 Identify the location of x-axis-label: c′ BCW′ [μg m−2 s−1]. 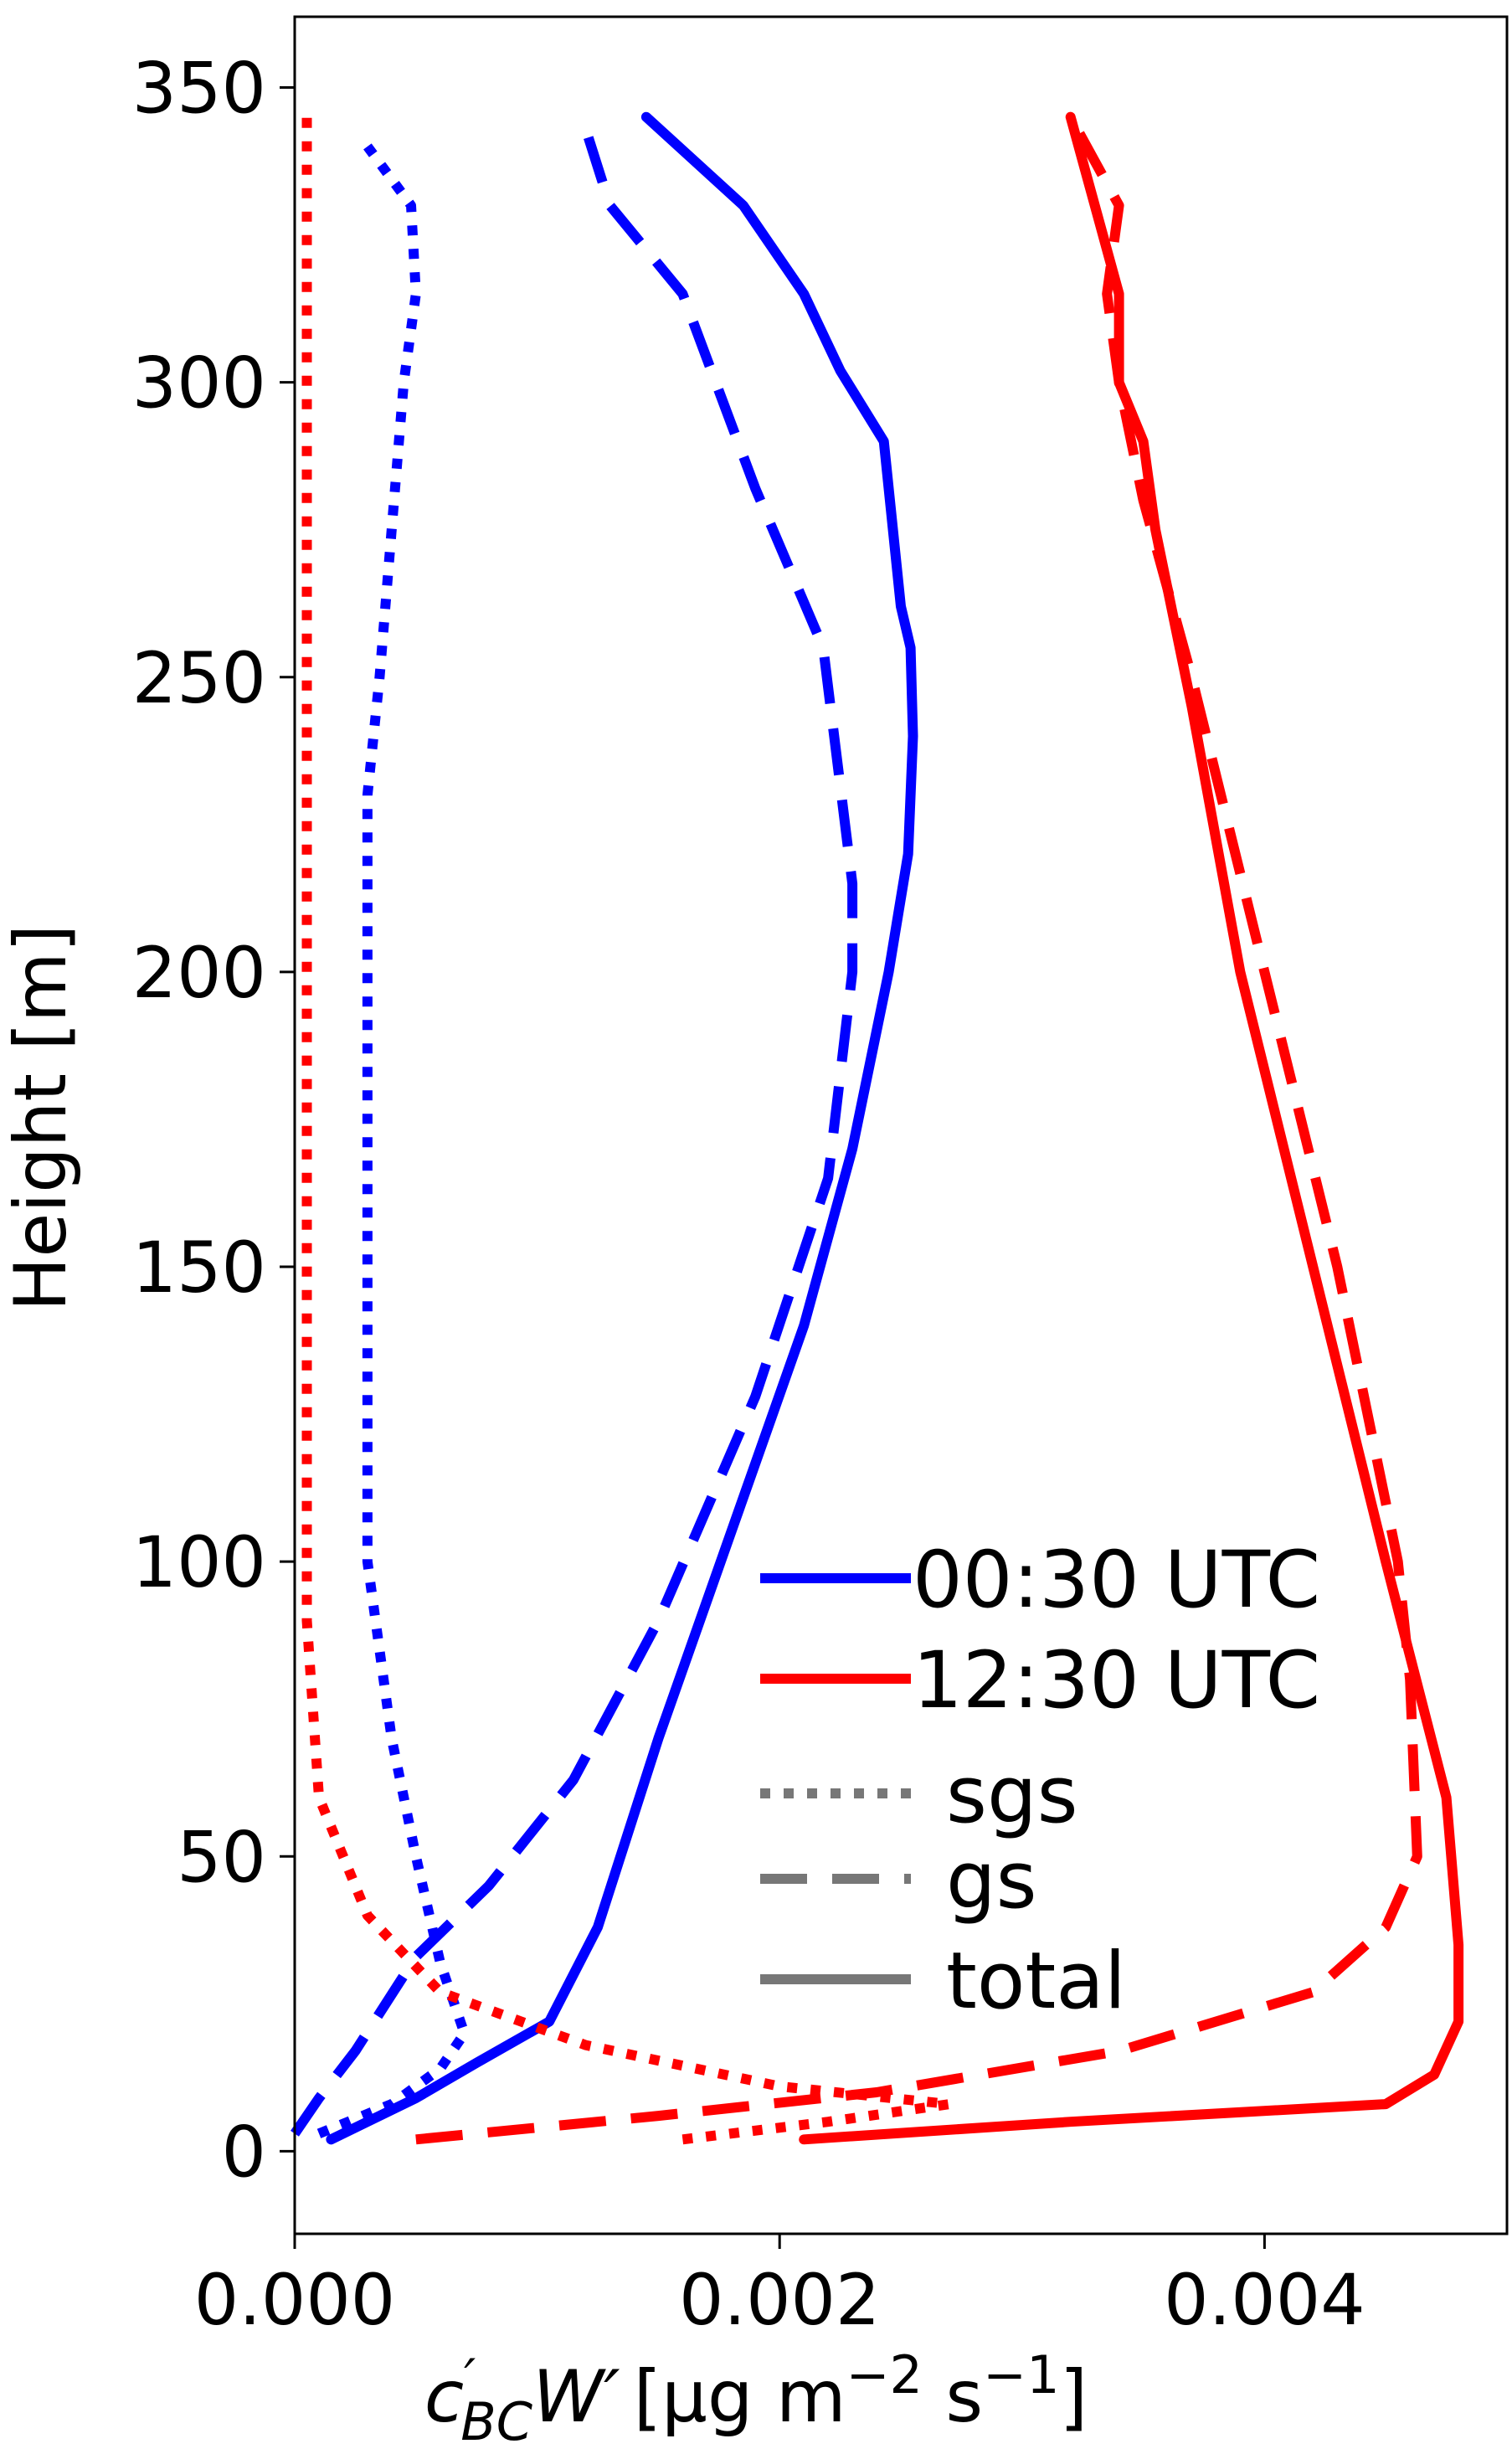
(756, 2398).